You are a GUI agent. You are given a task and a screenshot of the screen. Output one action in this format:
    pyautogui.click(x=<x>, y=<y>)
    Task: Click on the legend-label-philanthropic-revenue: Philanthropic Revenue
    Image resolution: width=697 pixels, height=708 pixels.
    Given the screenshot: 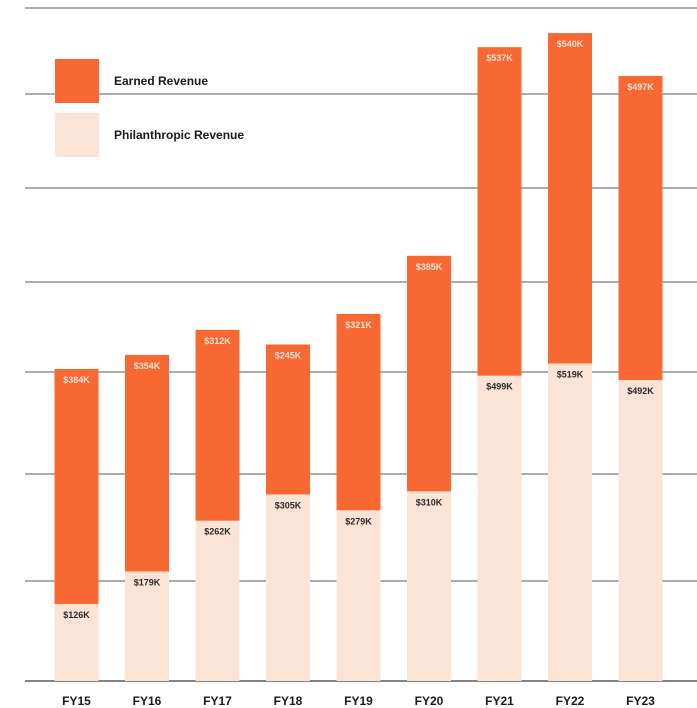 What is the action you would take?
    pyautogui.click(x=179, y=135)
    